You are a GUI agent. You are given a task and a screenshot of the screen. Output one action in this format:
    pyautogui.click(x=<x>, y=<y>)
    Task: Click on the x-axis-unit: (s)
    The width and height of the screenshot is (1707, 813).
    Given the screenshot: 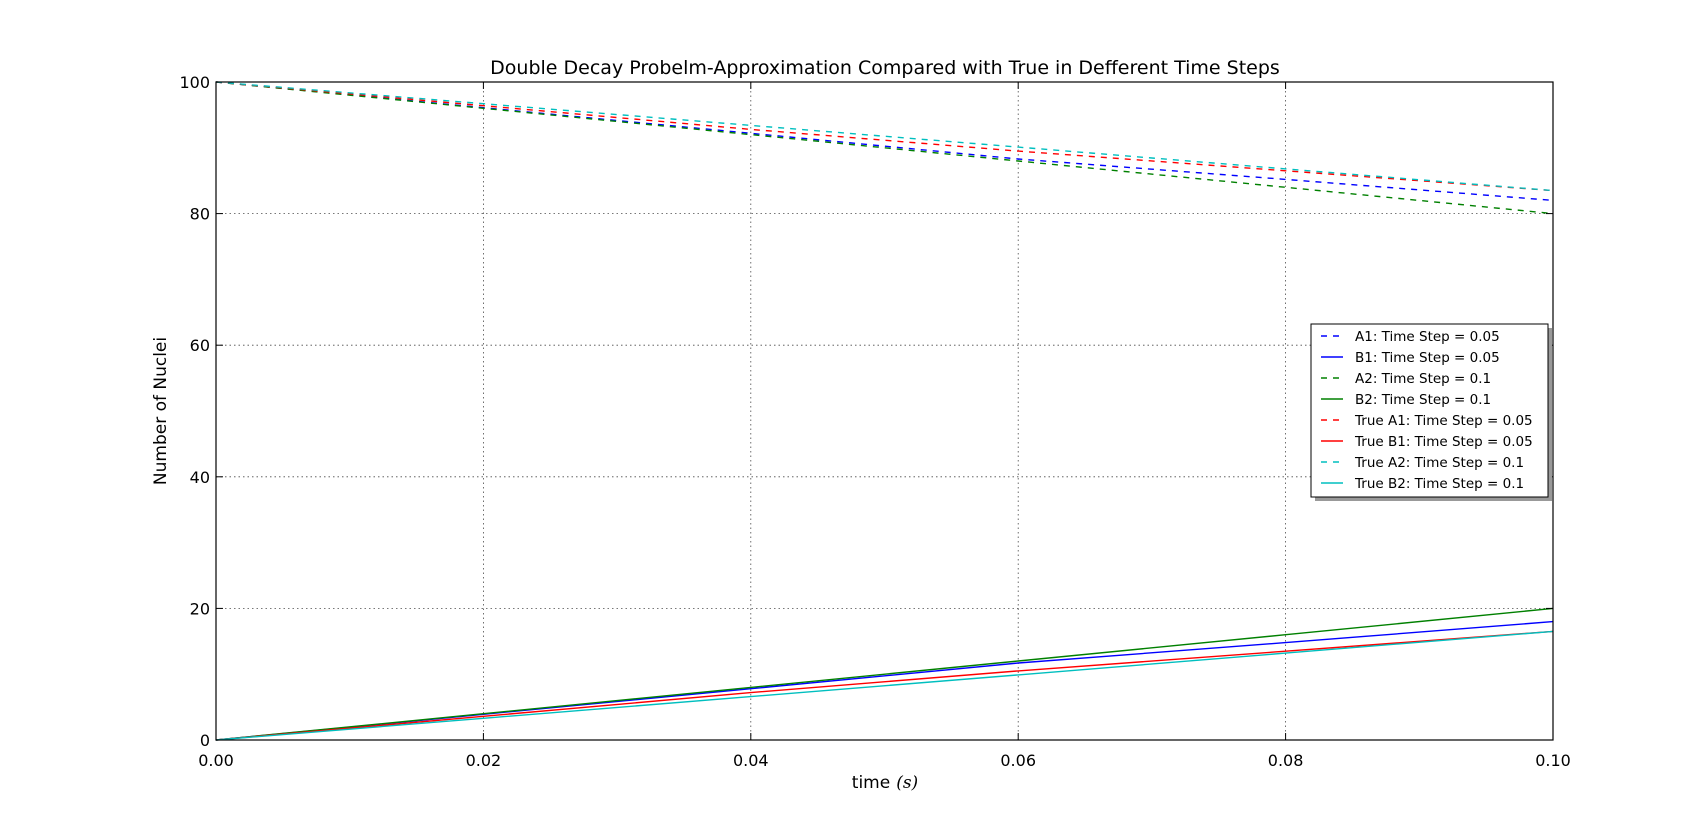 What is the action you would take?
    pyautogui.click(x=907, y=783)
    